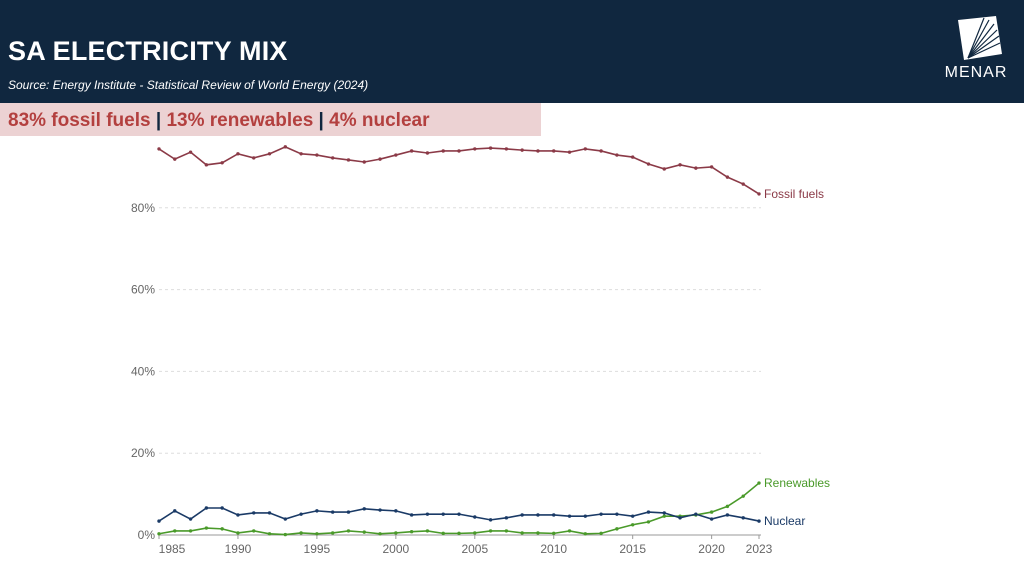  Describe the element at coordinates (240, 120) in the screenshot. I see `renewables-share: 13% renewables` at that location.